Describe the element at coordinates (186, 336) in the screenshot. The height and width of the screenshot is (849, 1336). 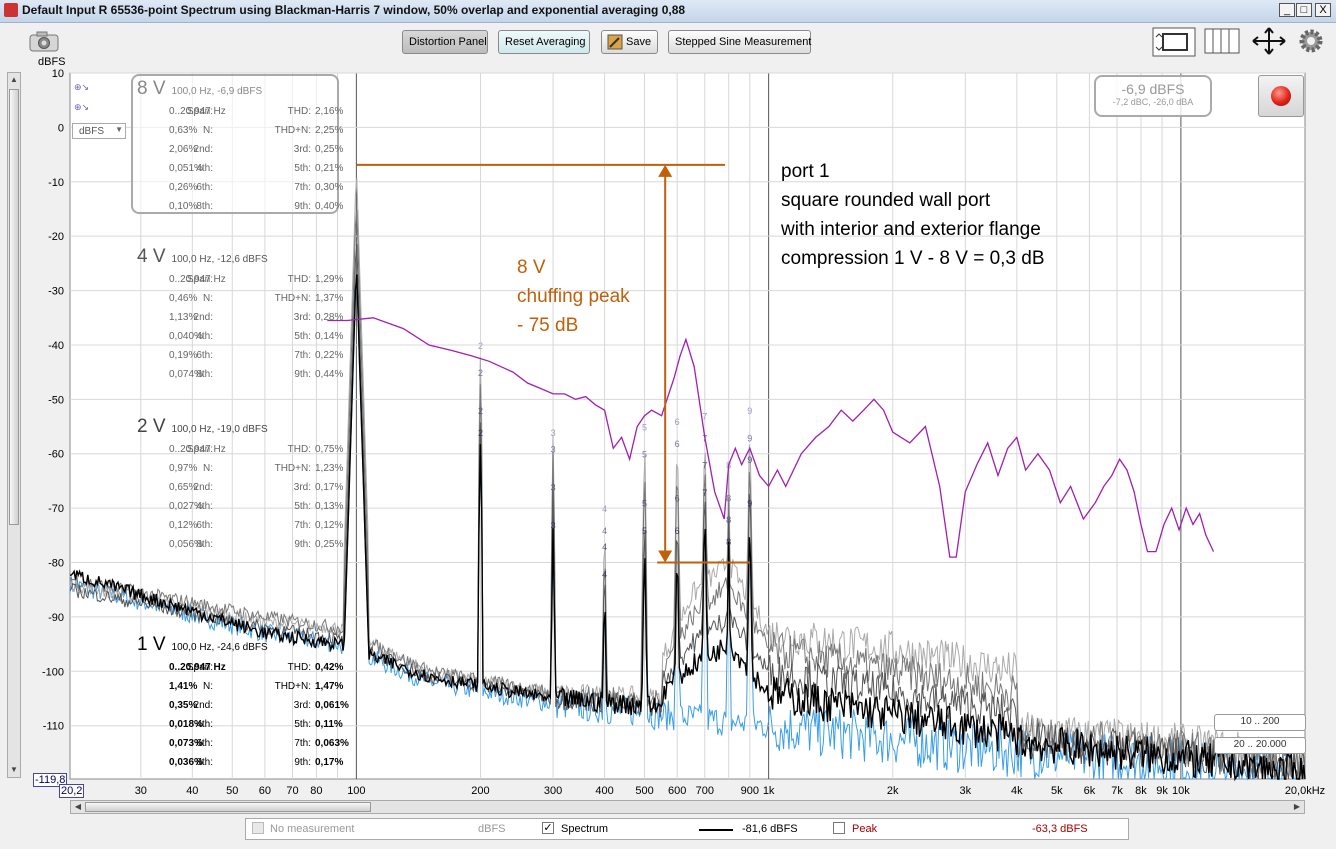
I see `row-value: 0,040%` at that location.